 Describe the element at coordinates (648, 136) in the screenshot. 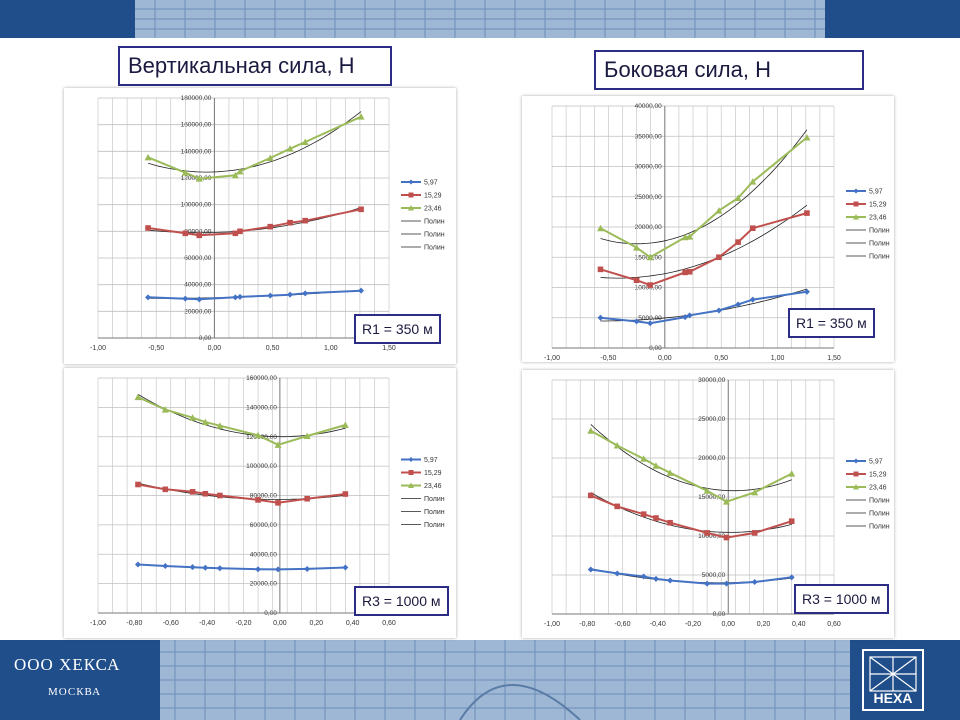

I see `y-tick-label: 35000,00` at that location.